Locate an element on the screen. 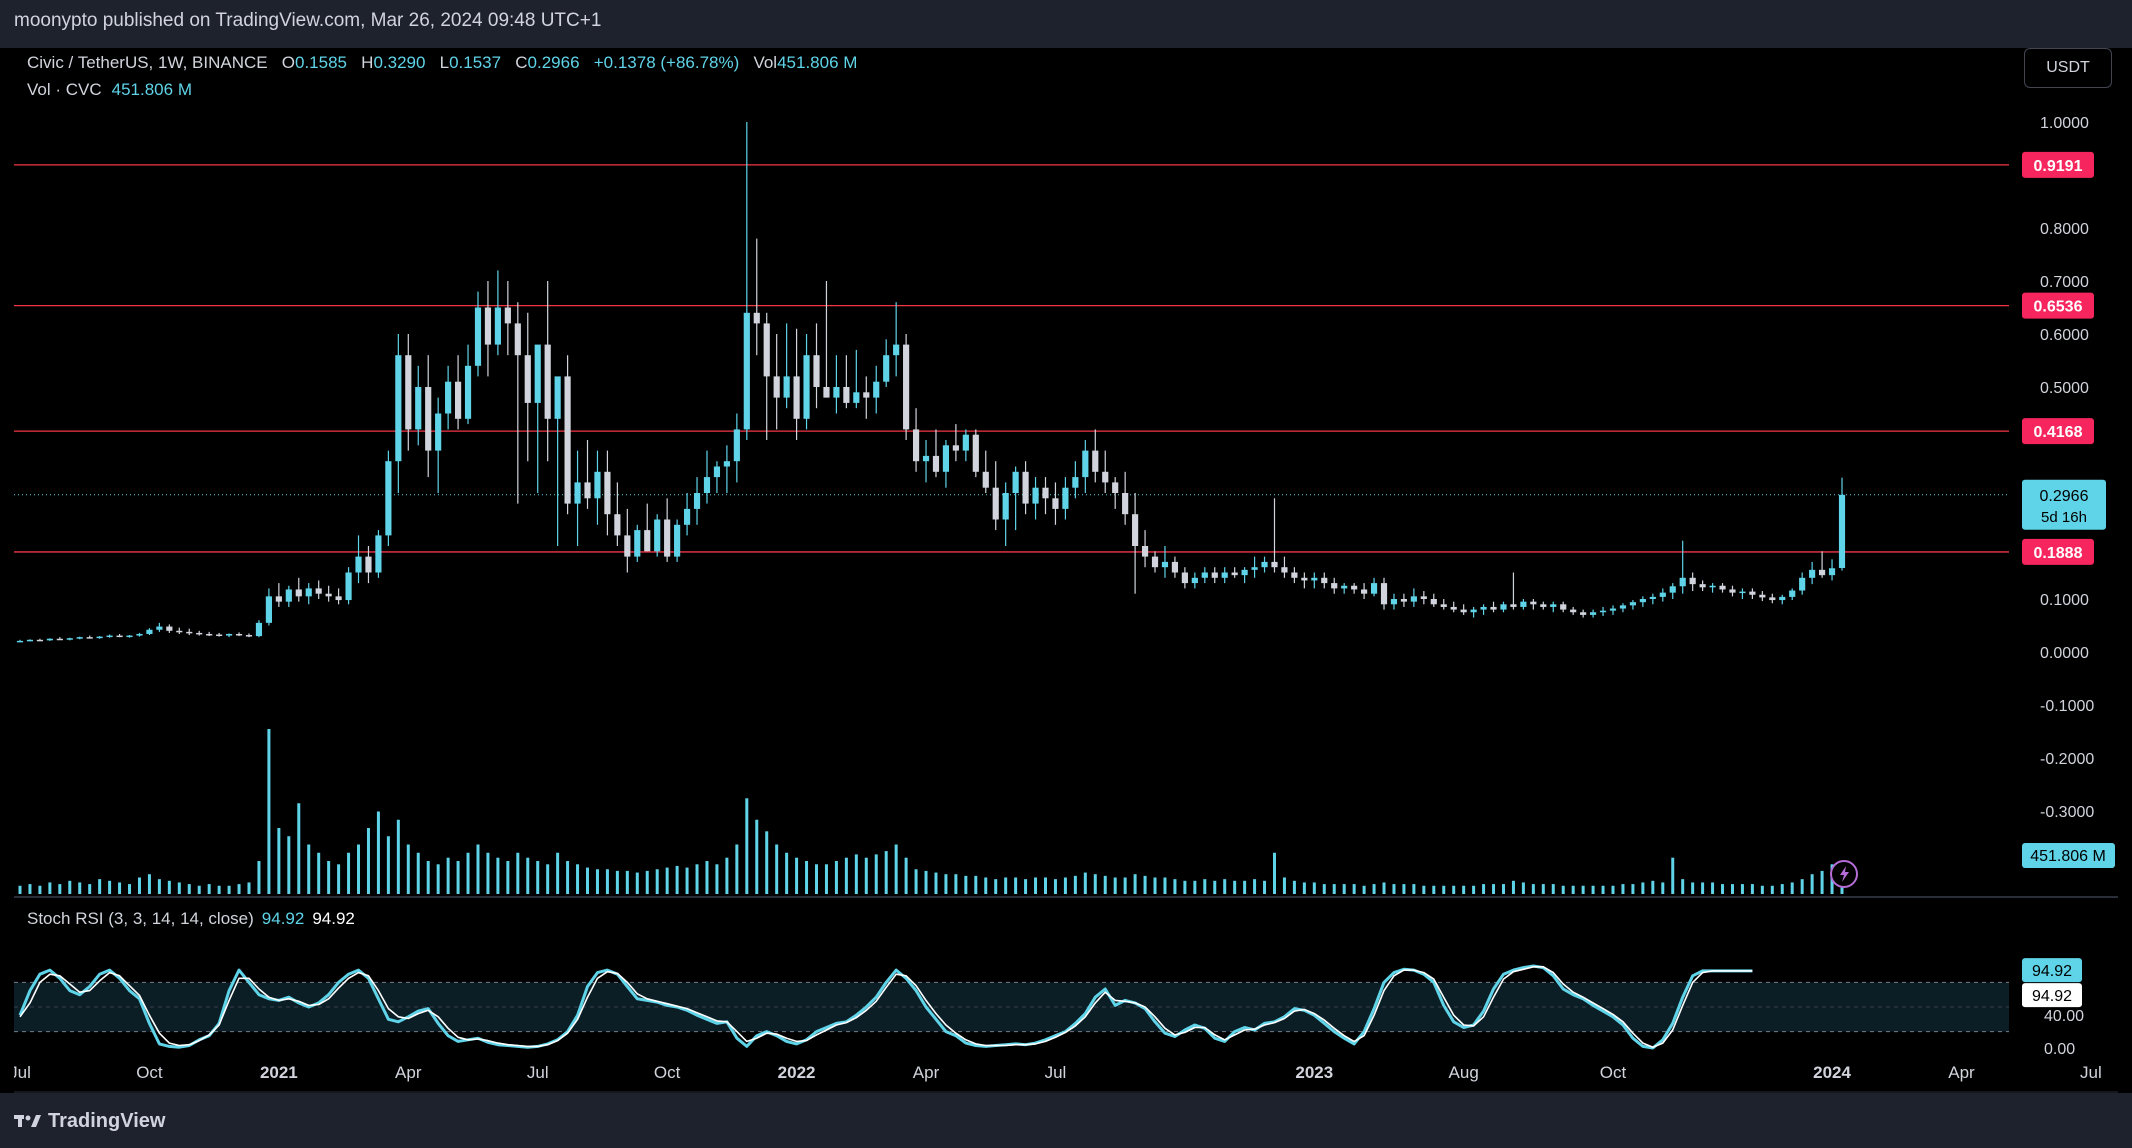 This screenshot has height=1148, width=2132. open-label: O is located at coordinates (288, 62).